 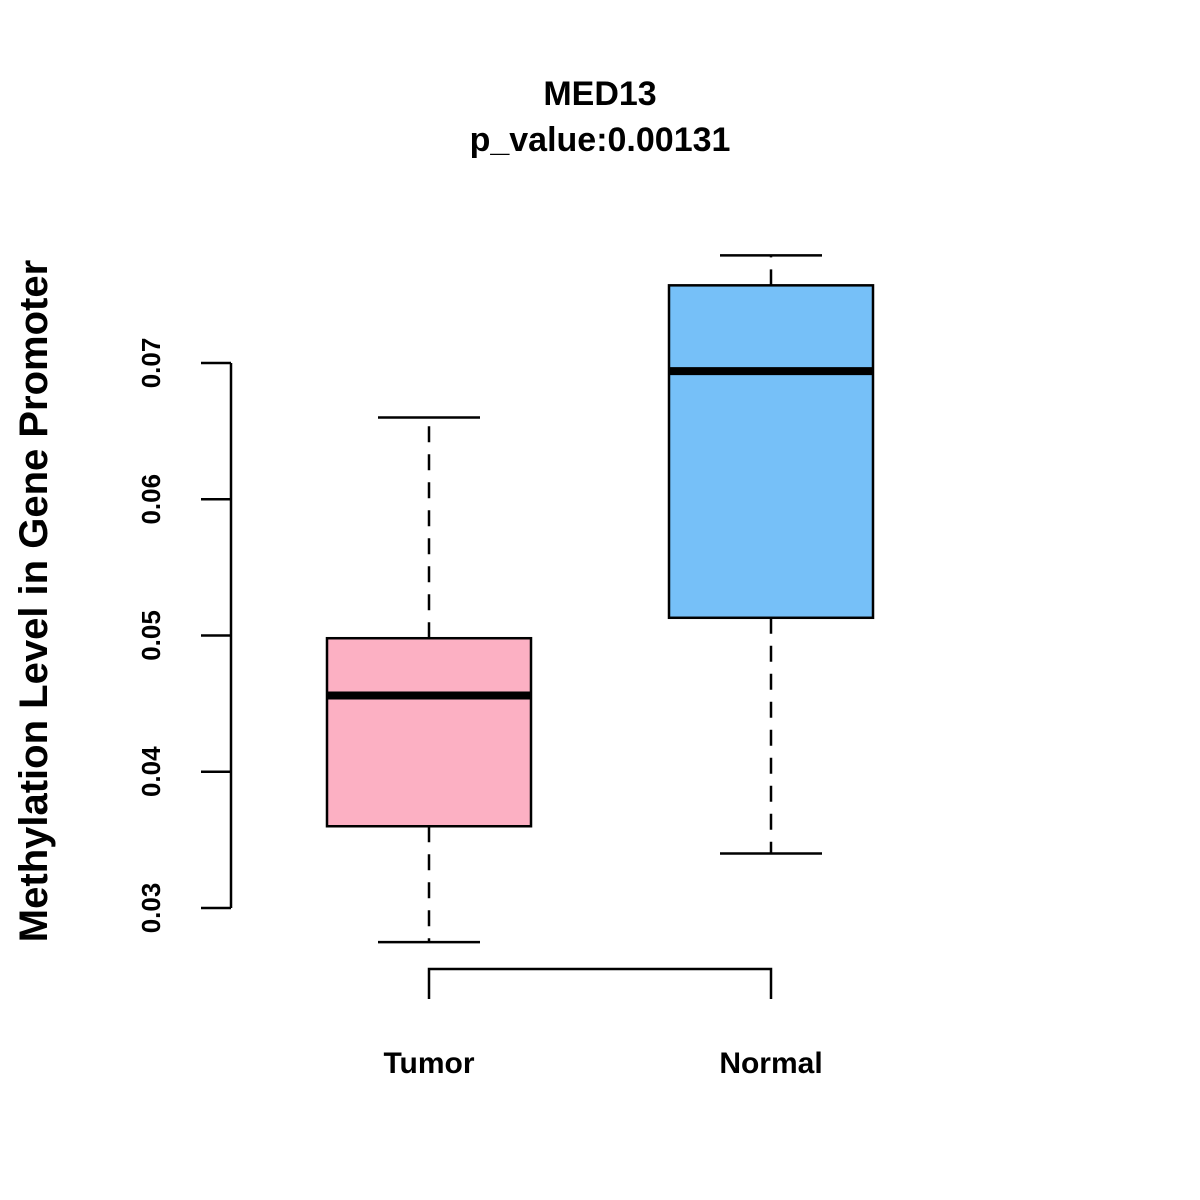 I want to click on box-tumor, so click(x=429, y=680).